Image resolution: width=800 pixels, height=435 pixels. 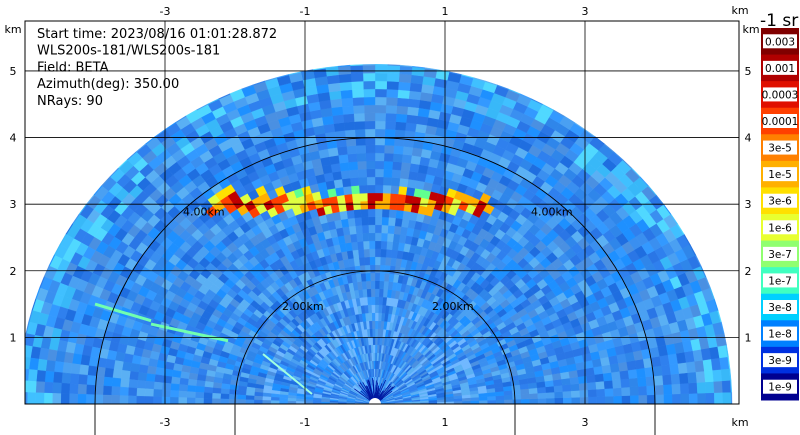 What do you see at coordinates (780, 202) in the screenshot?
I see `colorbar-label: 3e-6` at bounding box center [780, 202].